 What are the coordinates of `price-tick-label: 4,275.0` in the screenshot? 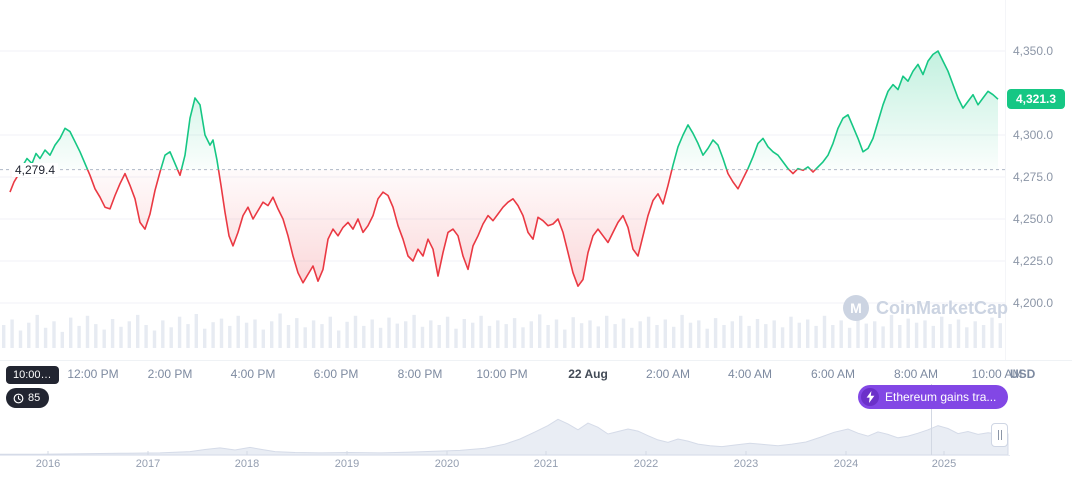 It's located at (1033, 177).